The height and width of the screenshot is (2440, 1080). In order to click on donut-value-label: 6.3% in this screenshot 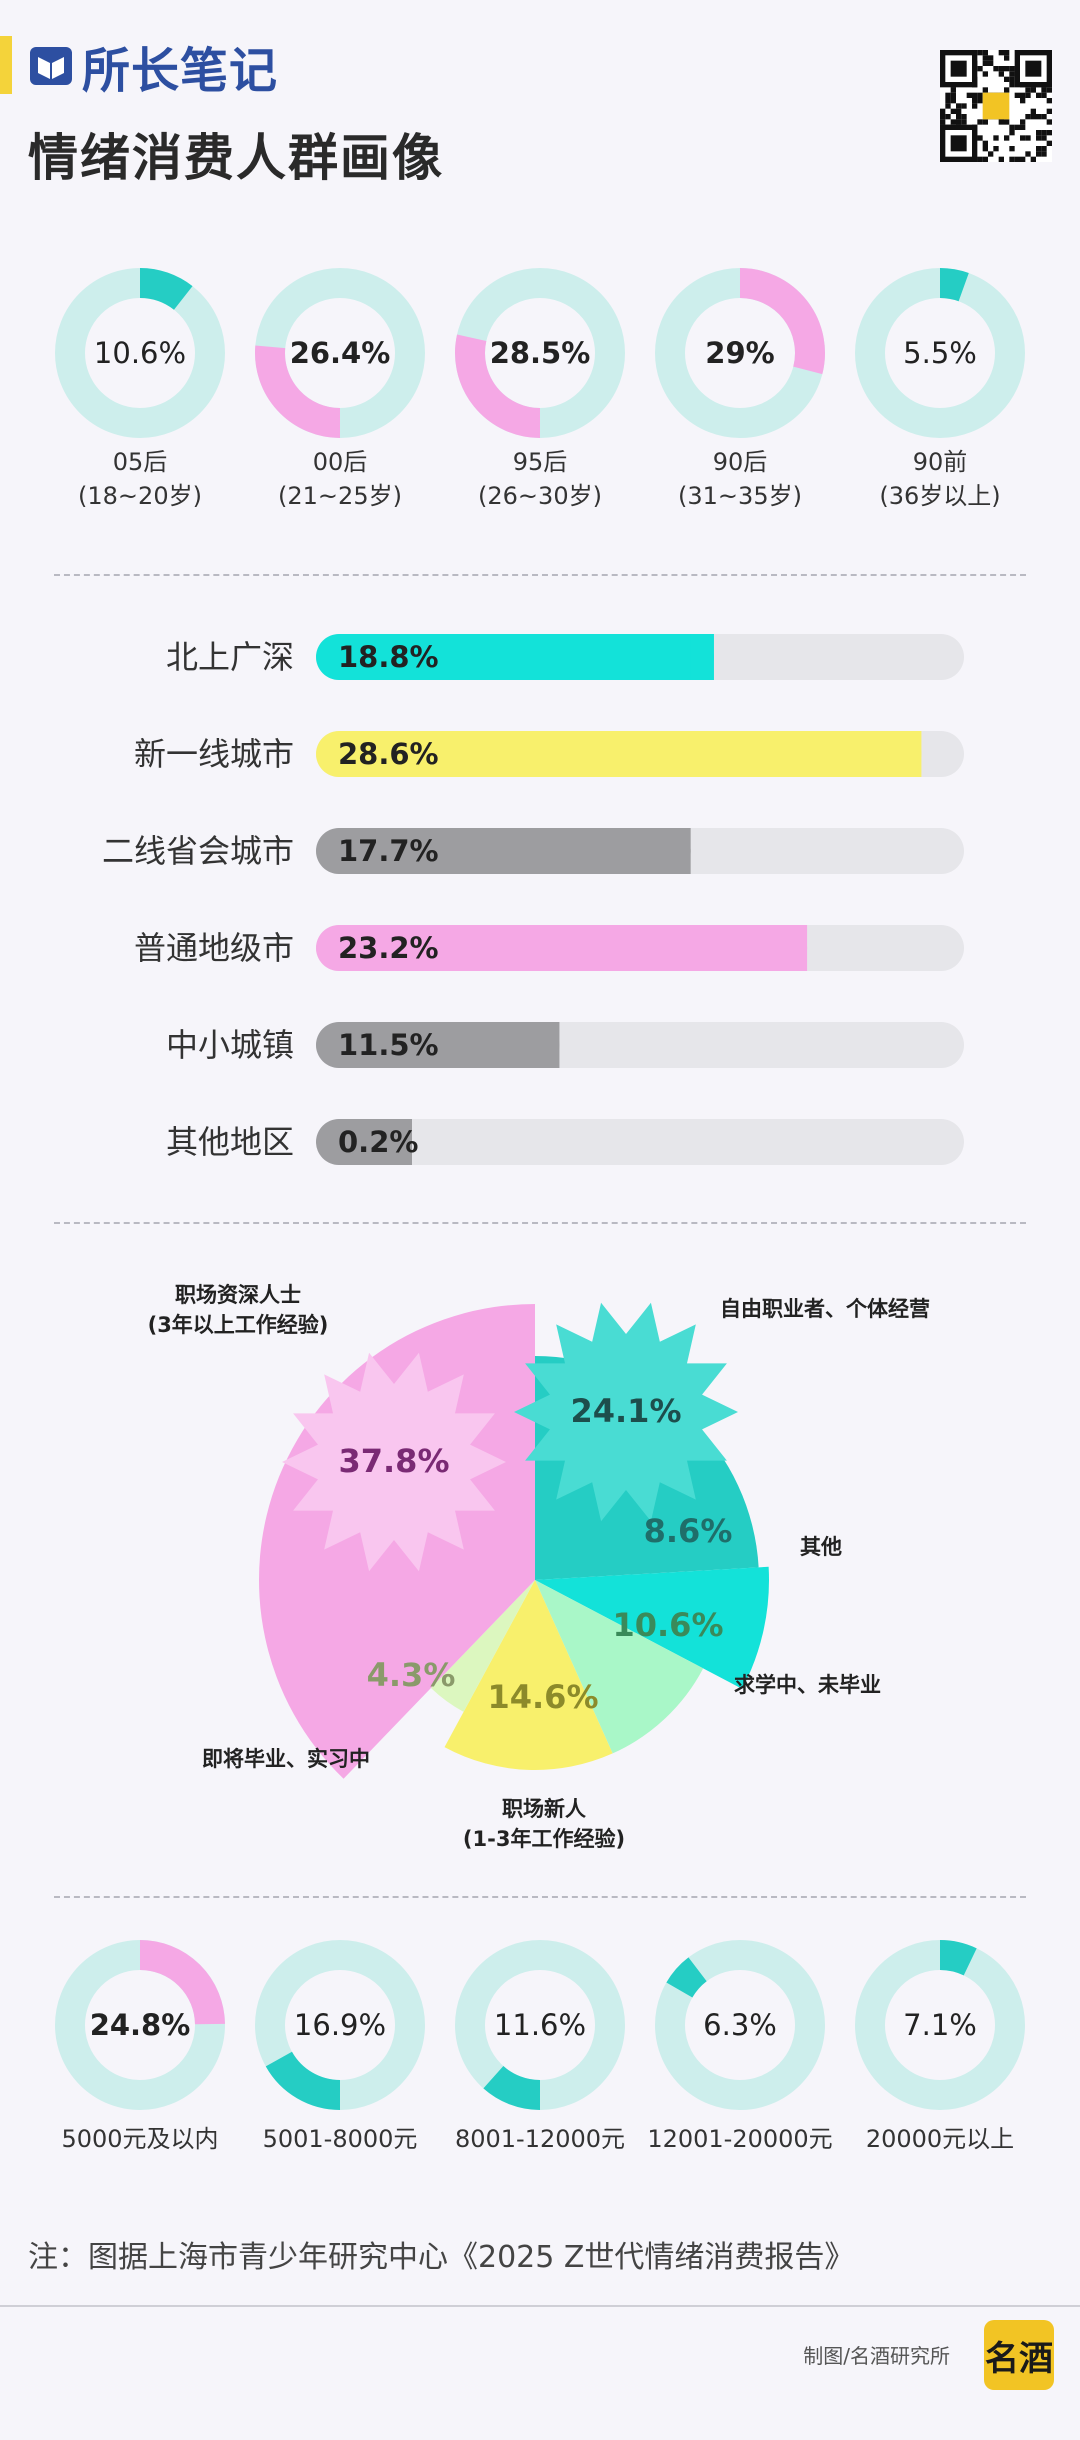, I will do `click(740, 2025)`.